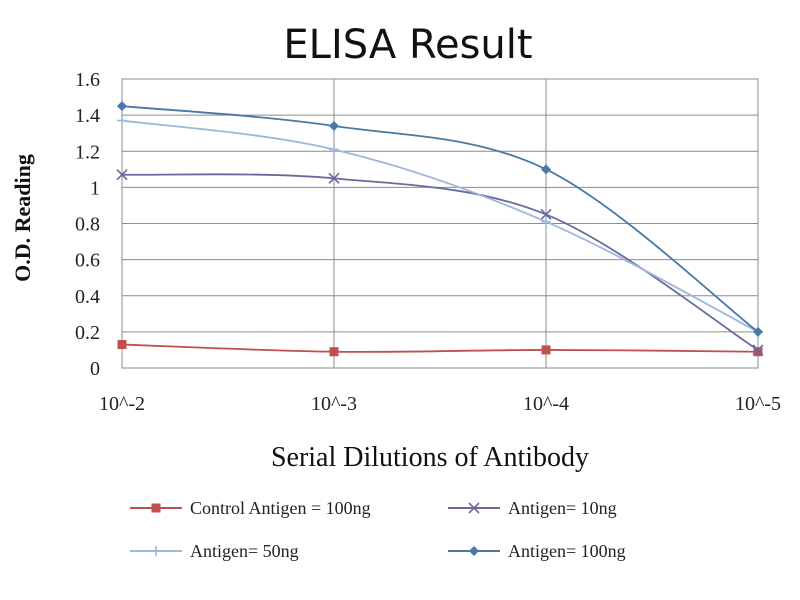 This screenshot has height=600, width=800. What do you see at coordinates (440, 404) in the screenshot?
I see `x-tick-labels: 10^-2 10^-3 10^-4 10^-5` at bounding box center [440, 404].